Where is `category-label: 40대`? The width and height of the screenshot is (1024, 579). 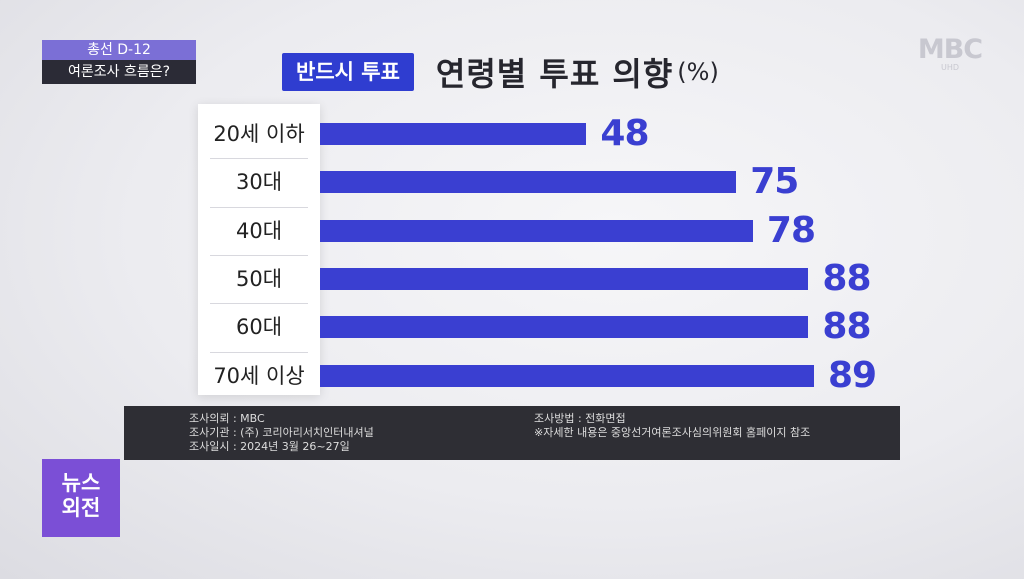
category-label: 40대 is located at coordinates (259, 230).